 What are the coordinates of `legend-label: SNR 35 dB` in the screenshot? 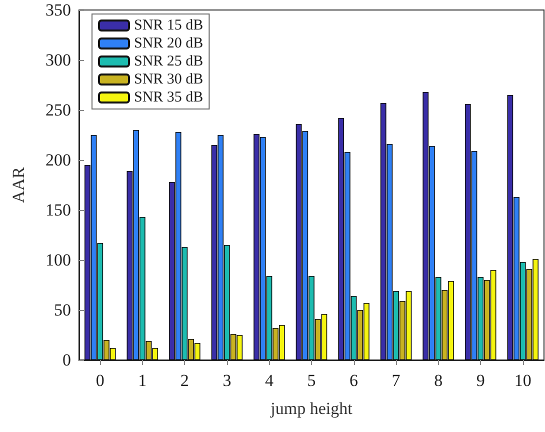 It's located at (169, 98).